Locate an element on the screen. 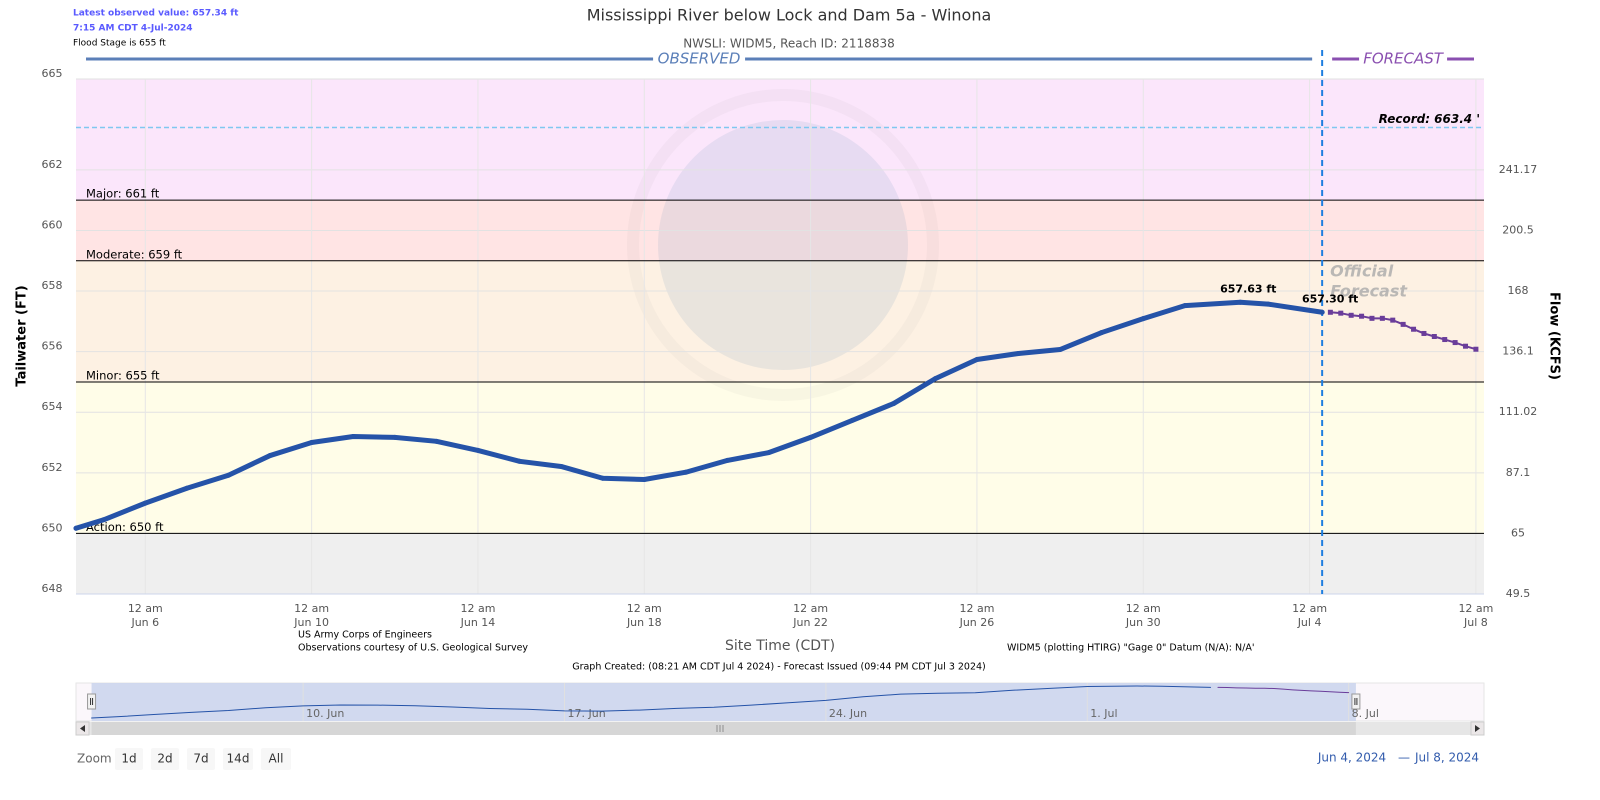  zoom-button-label: 1d is located at coordinates (128, 759).